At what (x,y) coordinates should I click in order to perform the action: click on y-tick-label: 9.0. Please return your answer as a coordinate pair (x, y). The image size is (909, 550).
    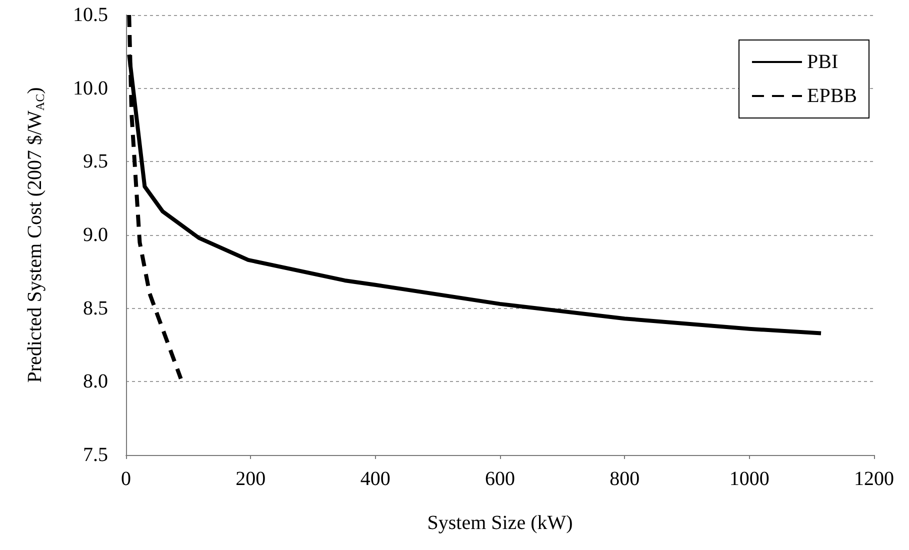
    Looking at the image, I should click on (95, 235).